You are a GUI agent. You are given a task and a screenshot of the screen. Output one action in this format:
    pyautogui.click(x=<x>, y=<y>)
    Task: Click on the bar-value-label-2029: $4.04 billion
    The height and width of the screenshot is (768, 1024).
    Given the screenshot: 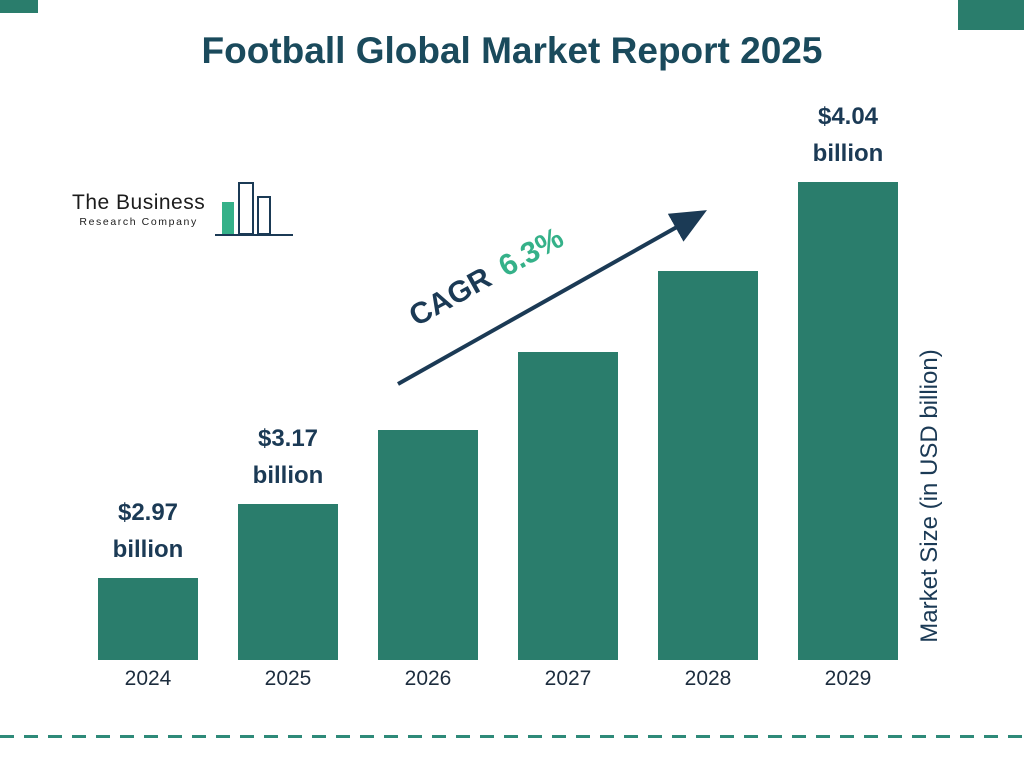 What is the action you would take?
    pyautogui.click(x=848, y=134)
    